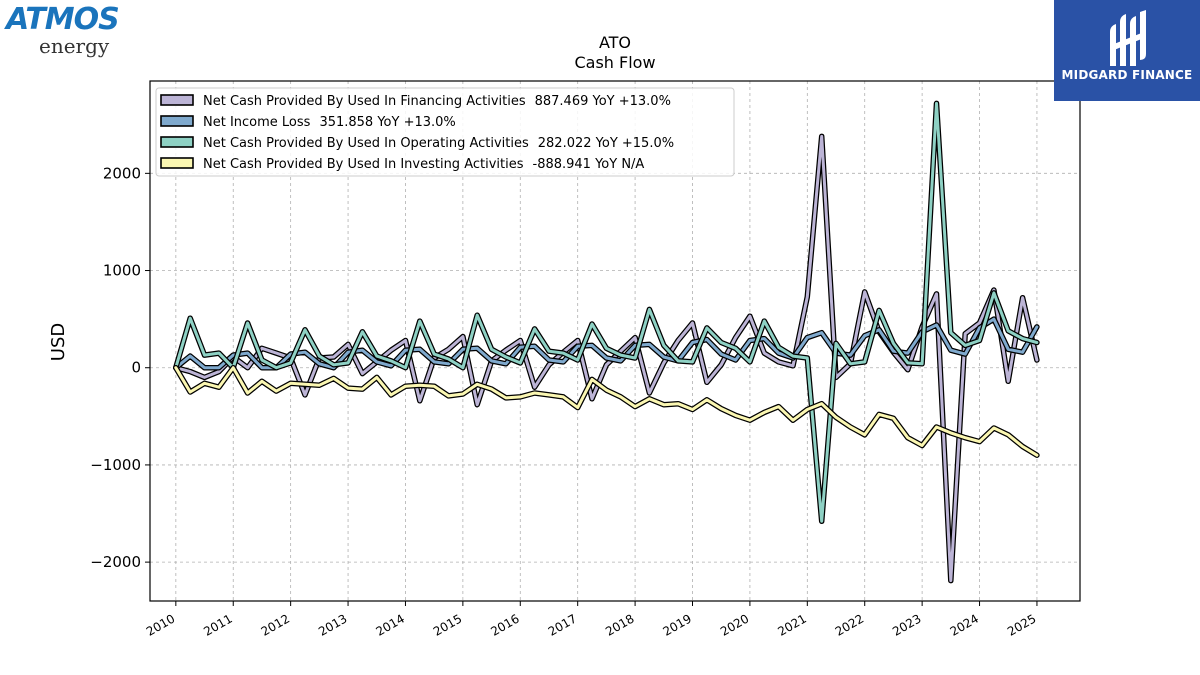 Image resolution: width=1200 pixels, height=675 pixels. Describe the element at coordinates (504, 624) in the screenshot. I see `x-tick-label: 2016` at that location.